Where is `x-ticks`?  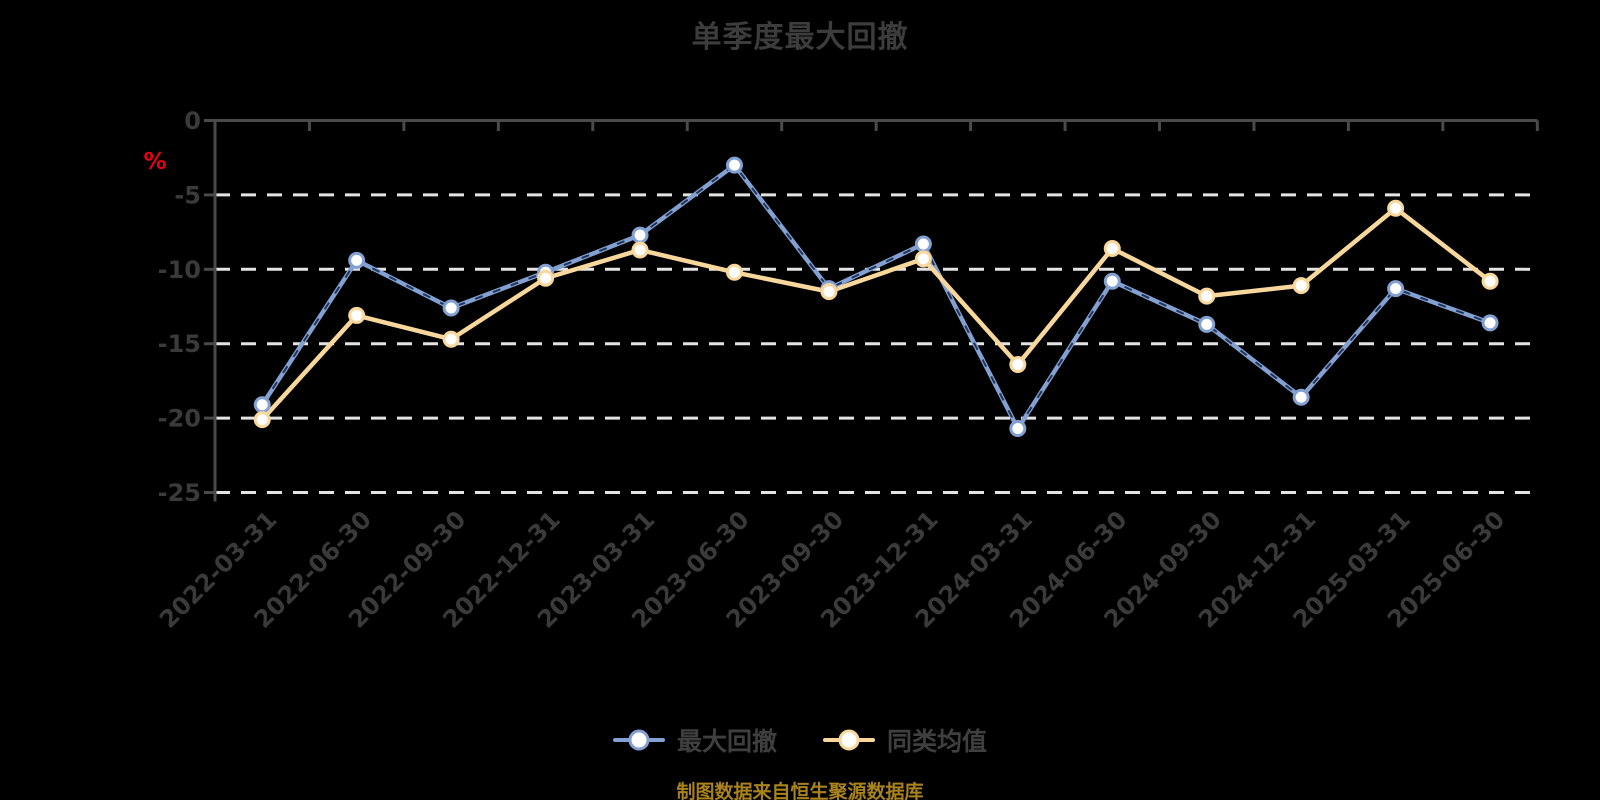
x-ticks is located at coordinates (876, 125).